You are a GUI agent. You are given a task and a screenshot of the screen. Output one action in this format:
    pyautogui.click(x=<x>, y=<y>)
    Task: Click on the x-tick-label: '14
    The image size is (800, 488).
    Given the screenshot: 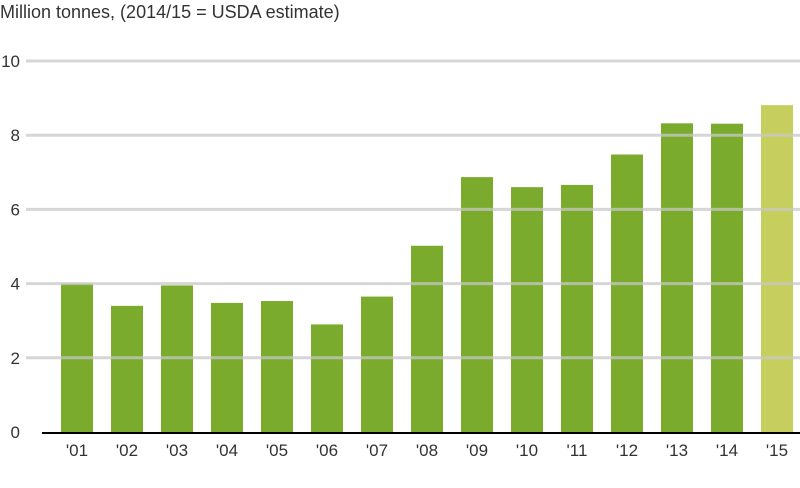 What is the action you would take?
    pyautogui.click(x=727, y=450)
    